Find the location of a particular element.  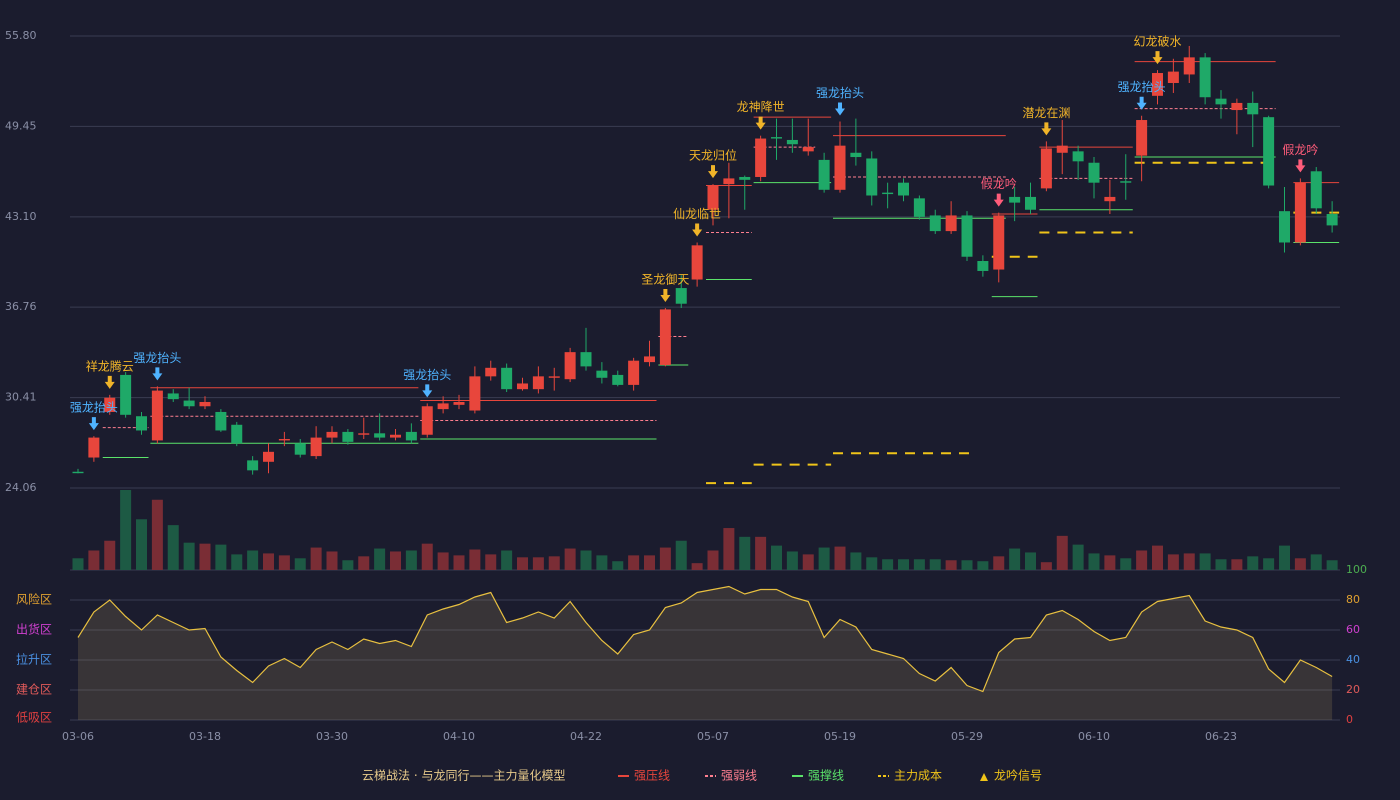

legend-label: 强压线 is located at coordinates (652, 776).